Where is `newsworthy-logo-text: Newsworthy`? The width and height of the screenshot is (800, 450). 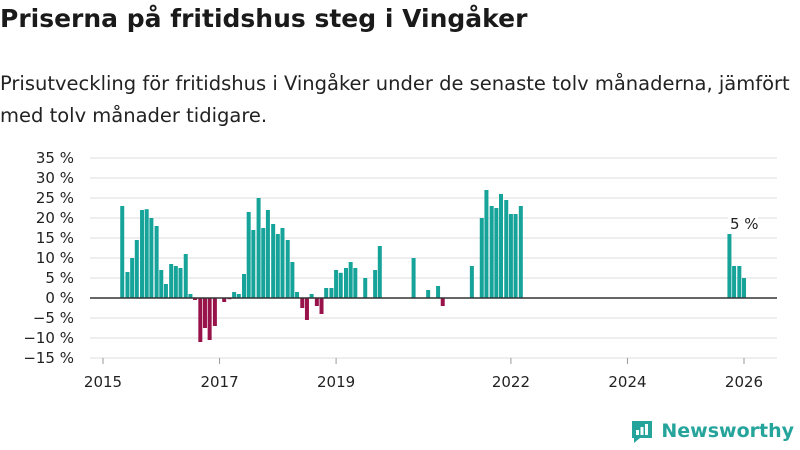 newsworthy-logo-text: Newsworthy is located at coordinates (727, 431).